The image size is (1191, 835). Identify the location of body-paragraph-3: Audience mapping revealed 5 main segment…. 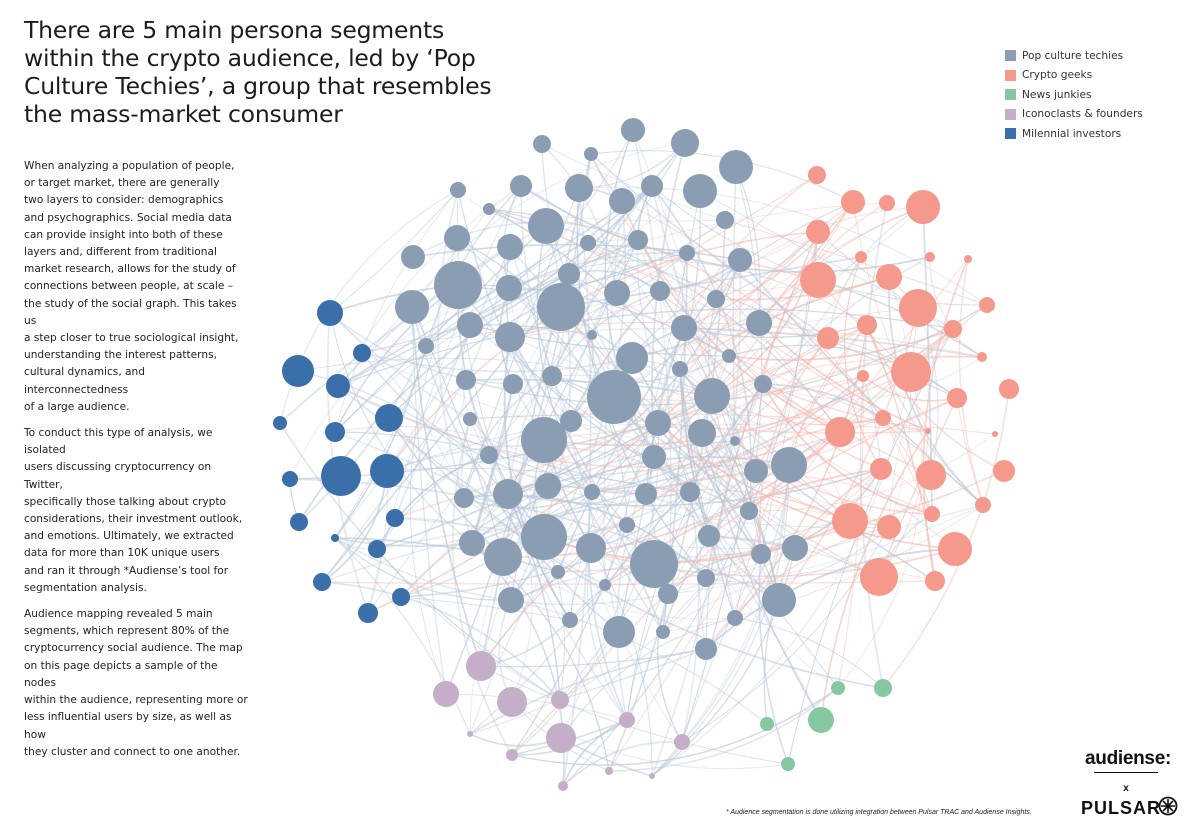
(136, 683).